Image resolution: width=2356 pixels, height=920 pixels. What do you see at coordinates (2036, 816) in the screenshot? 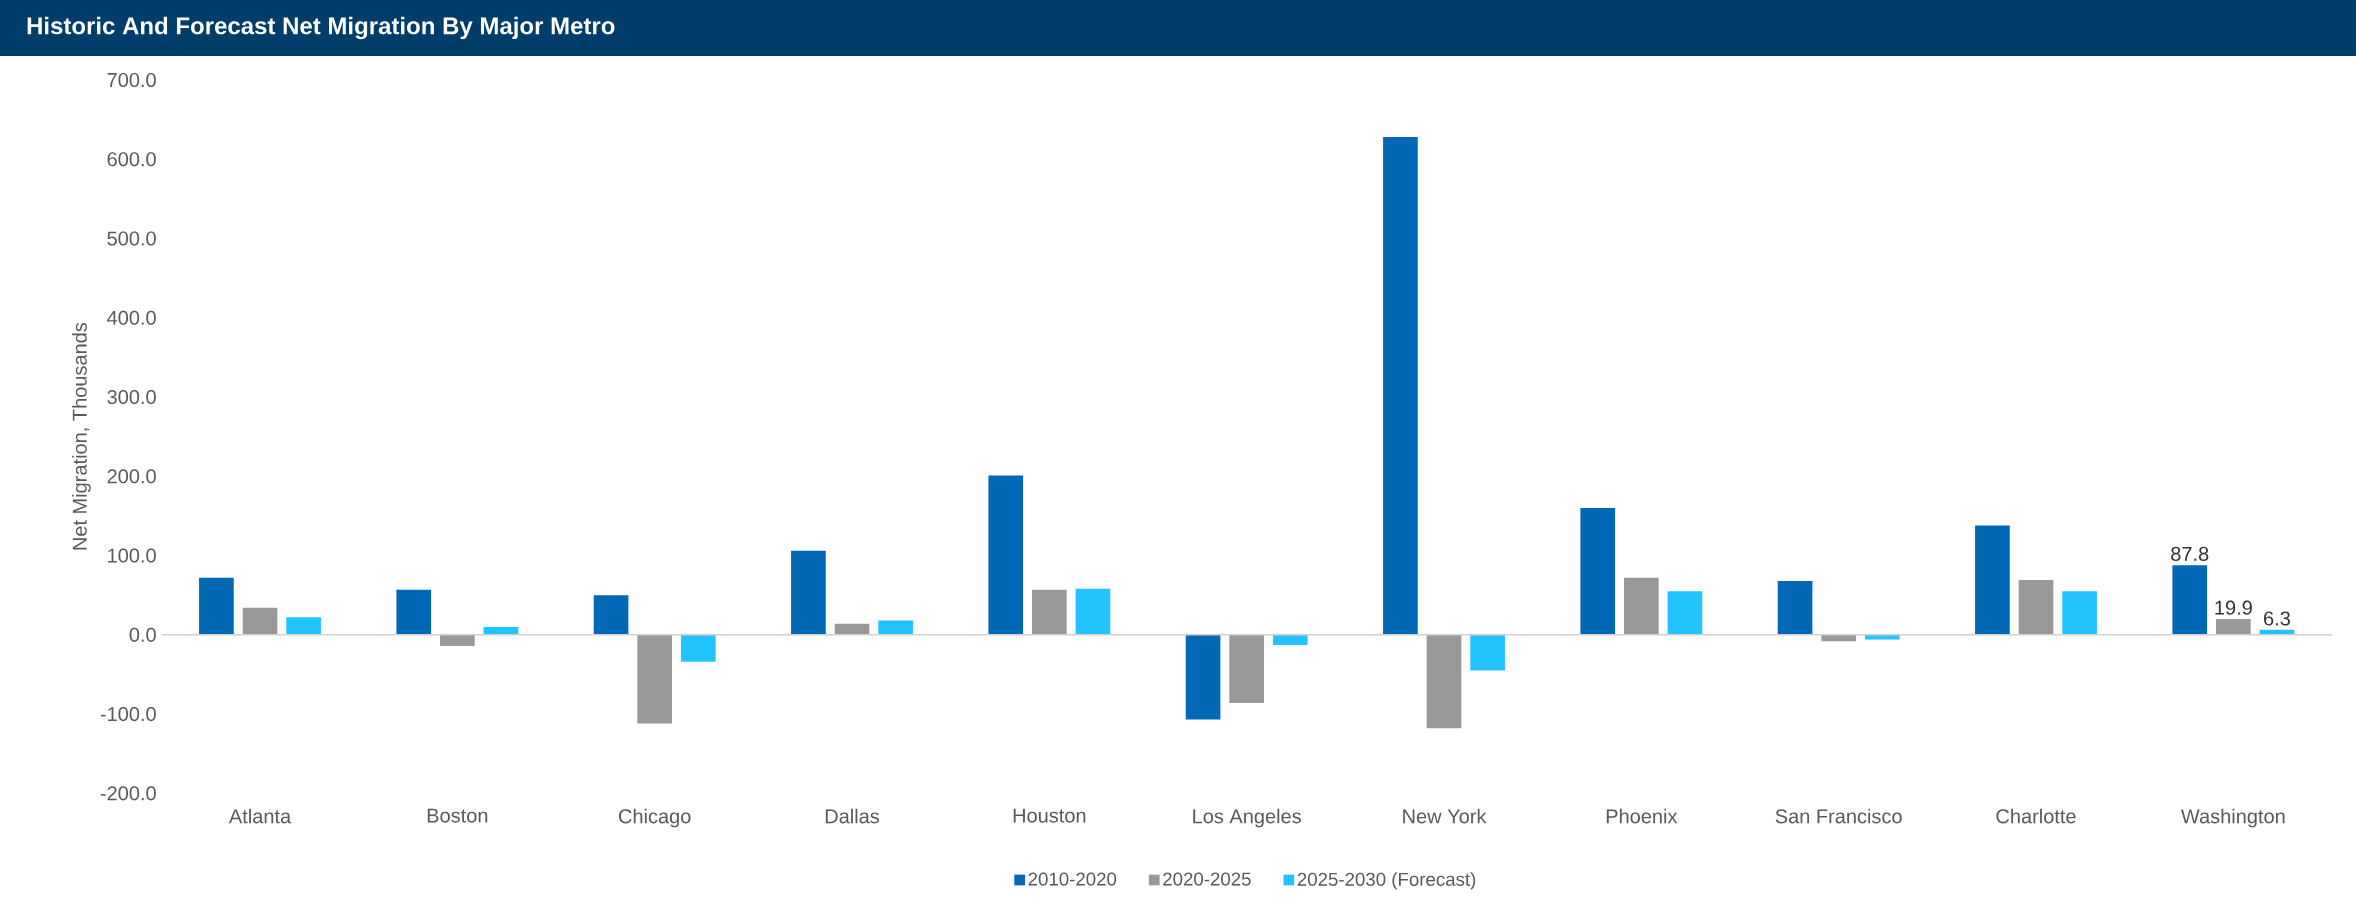
I see `x-tick-label: Charlotte` at bounding box center [2036, 816].